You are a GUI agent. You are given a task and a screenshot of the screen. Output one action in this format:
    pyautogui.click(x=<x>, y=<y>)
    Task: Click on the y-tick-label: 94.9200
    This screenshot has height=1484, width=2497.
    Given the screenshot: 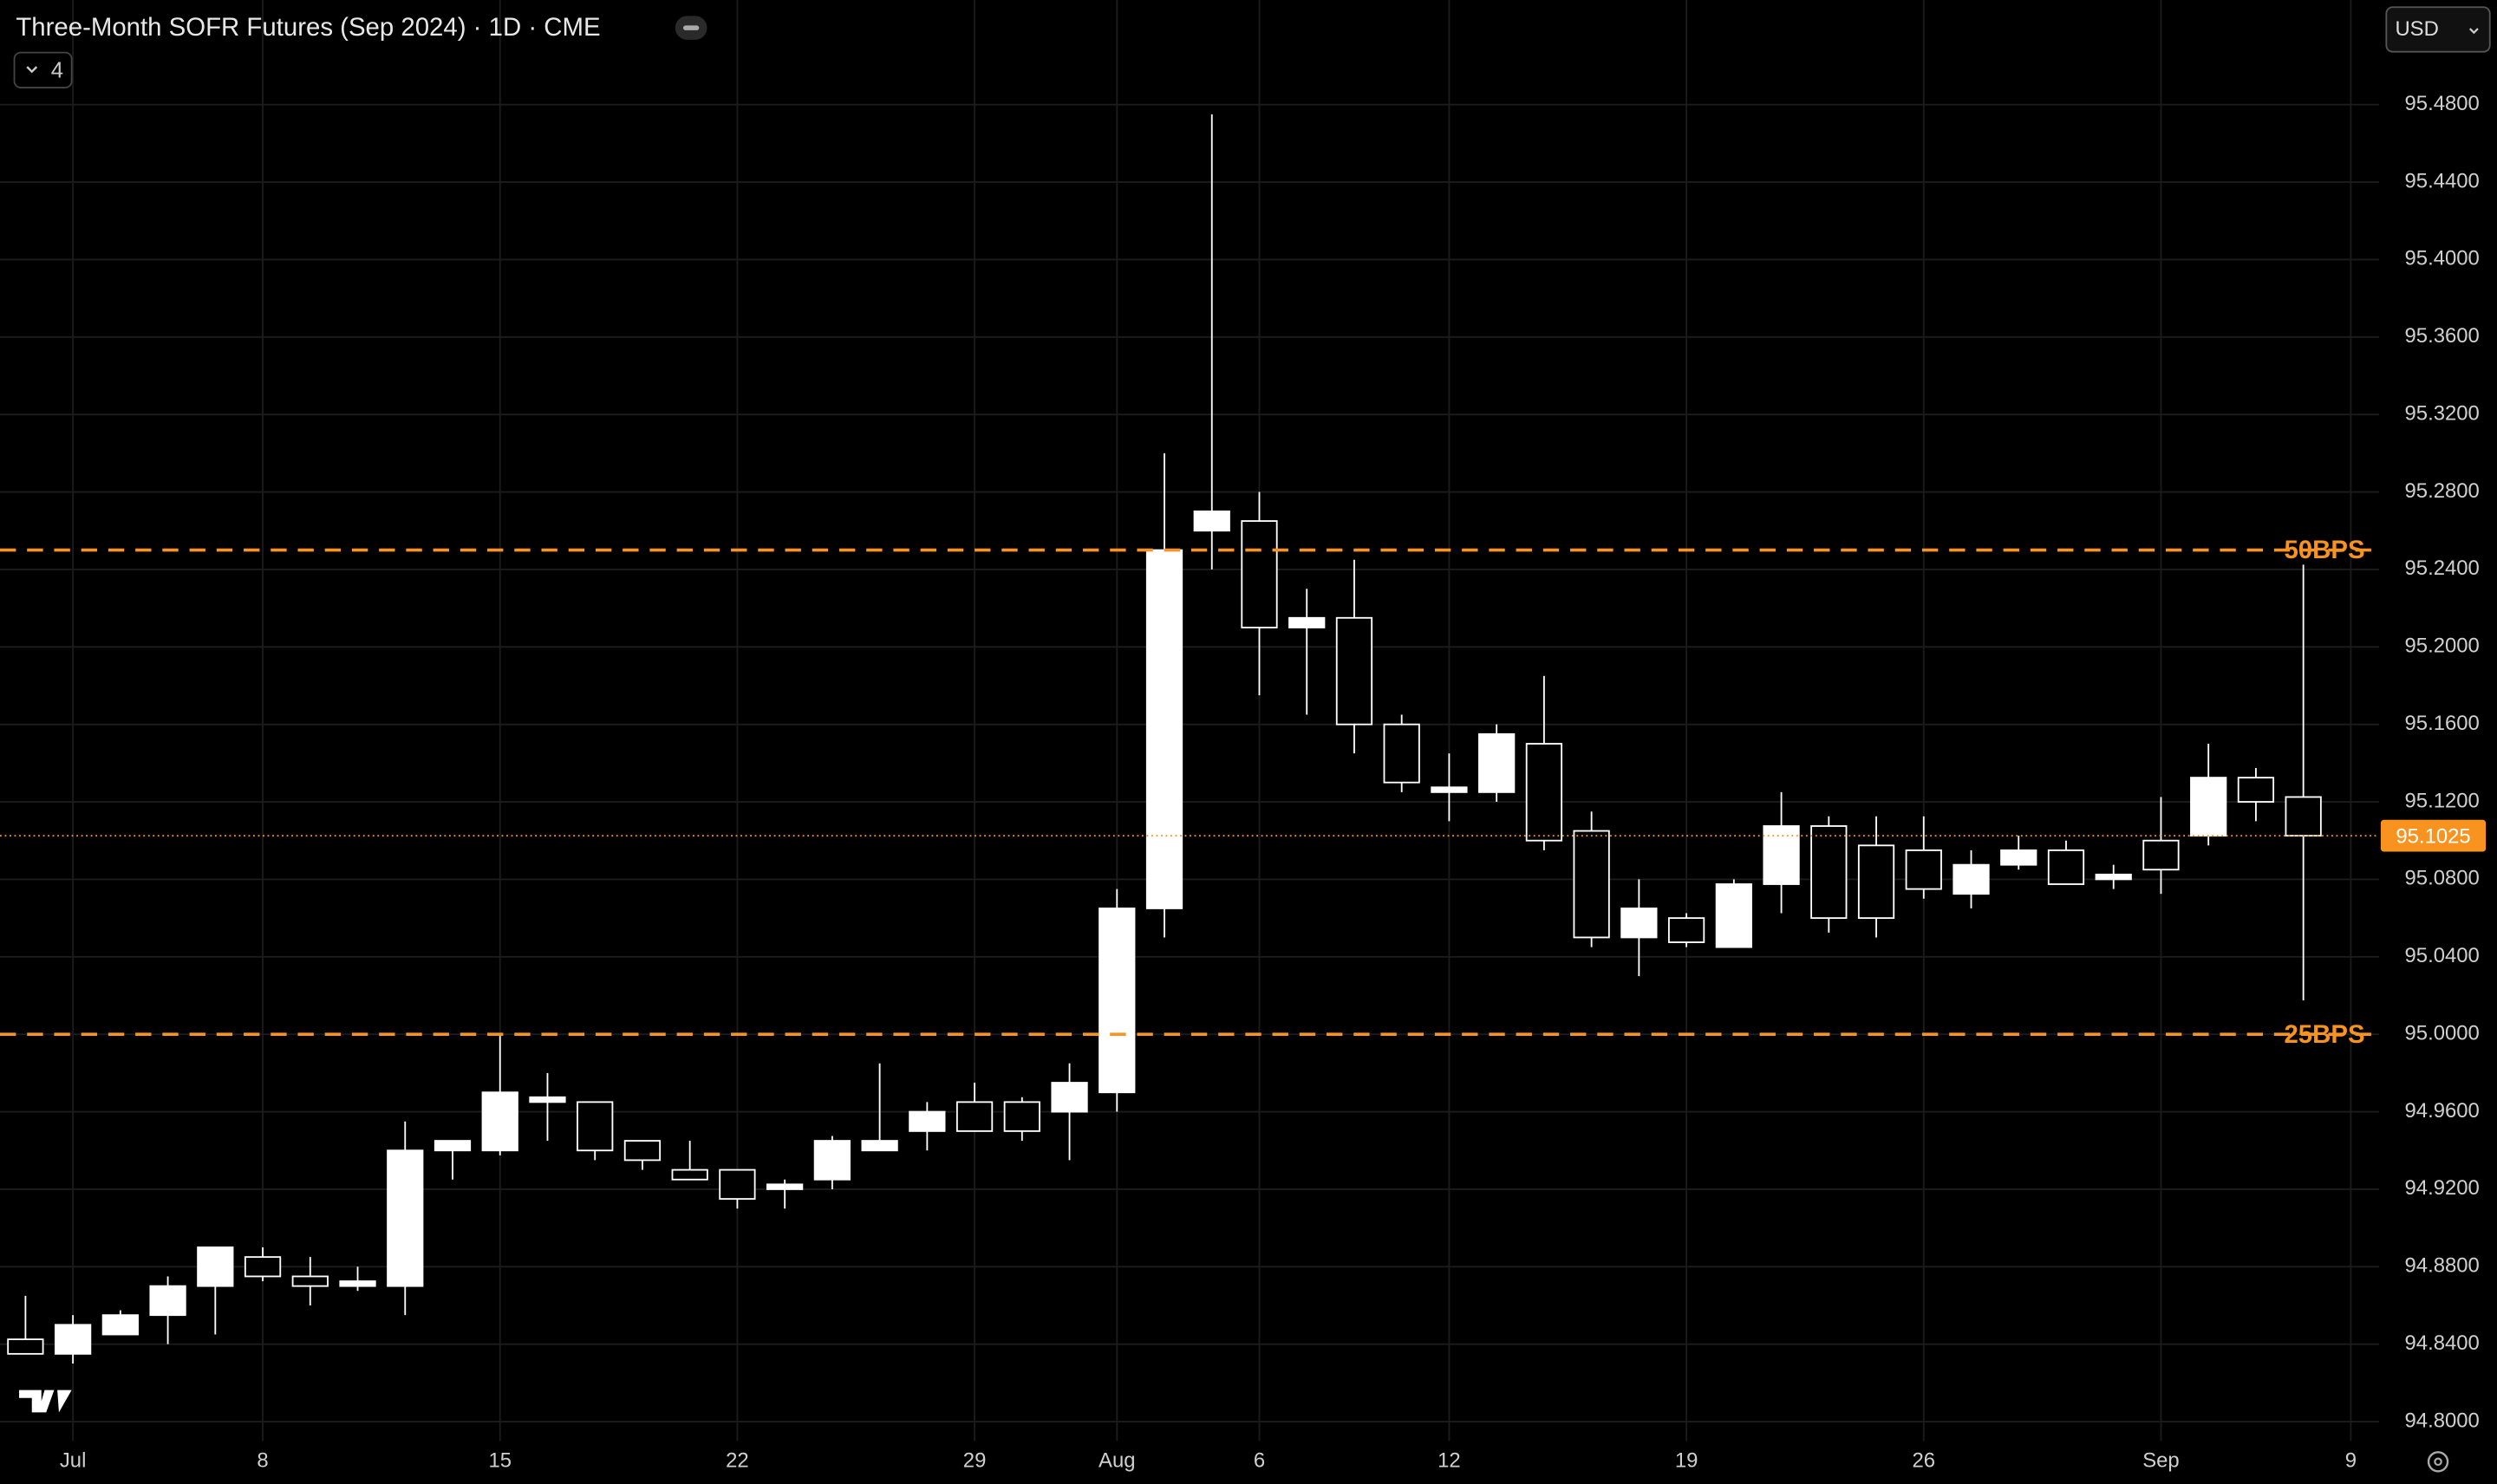 What is the action you would take?
    pyautogui.click(x=2442, y=1188)
    